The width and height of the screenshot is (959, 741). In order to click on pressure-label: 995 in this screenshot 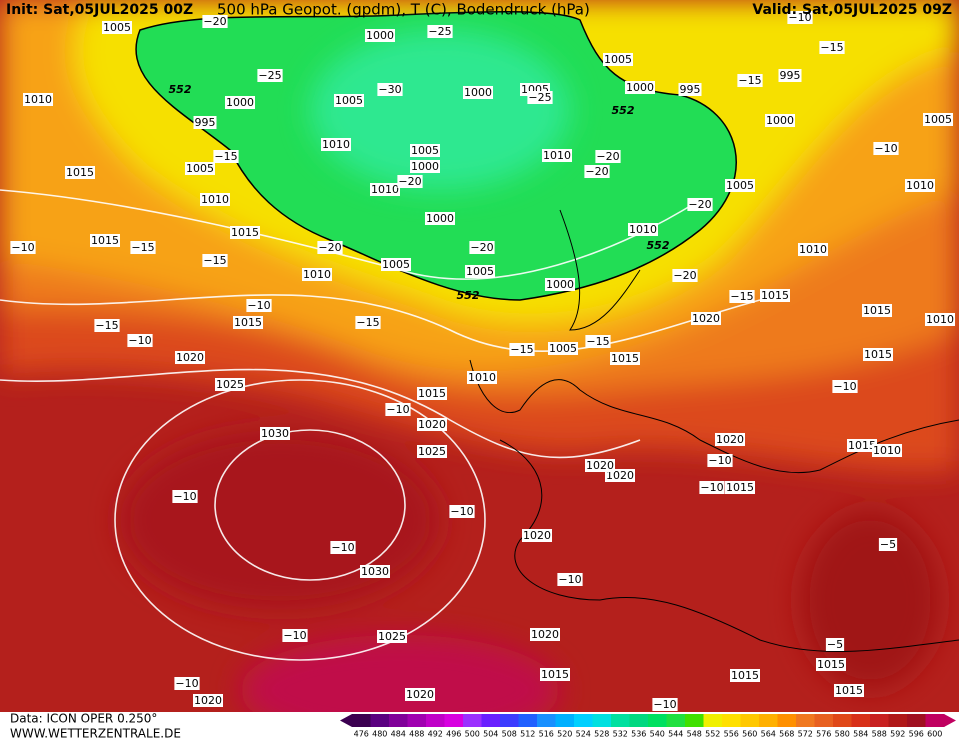, I will do `click(690, 89)`.